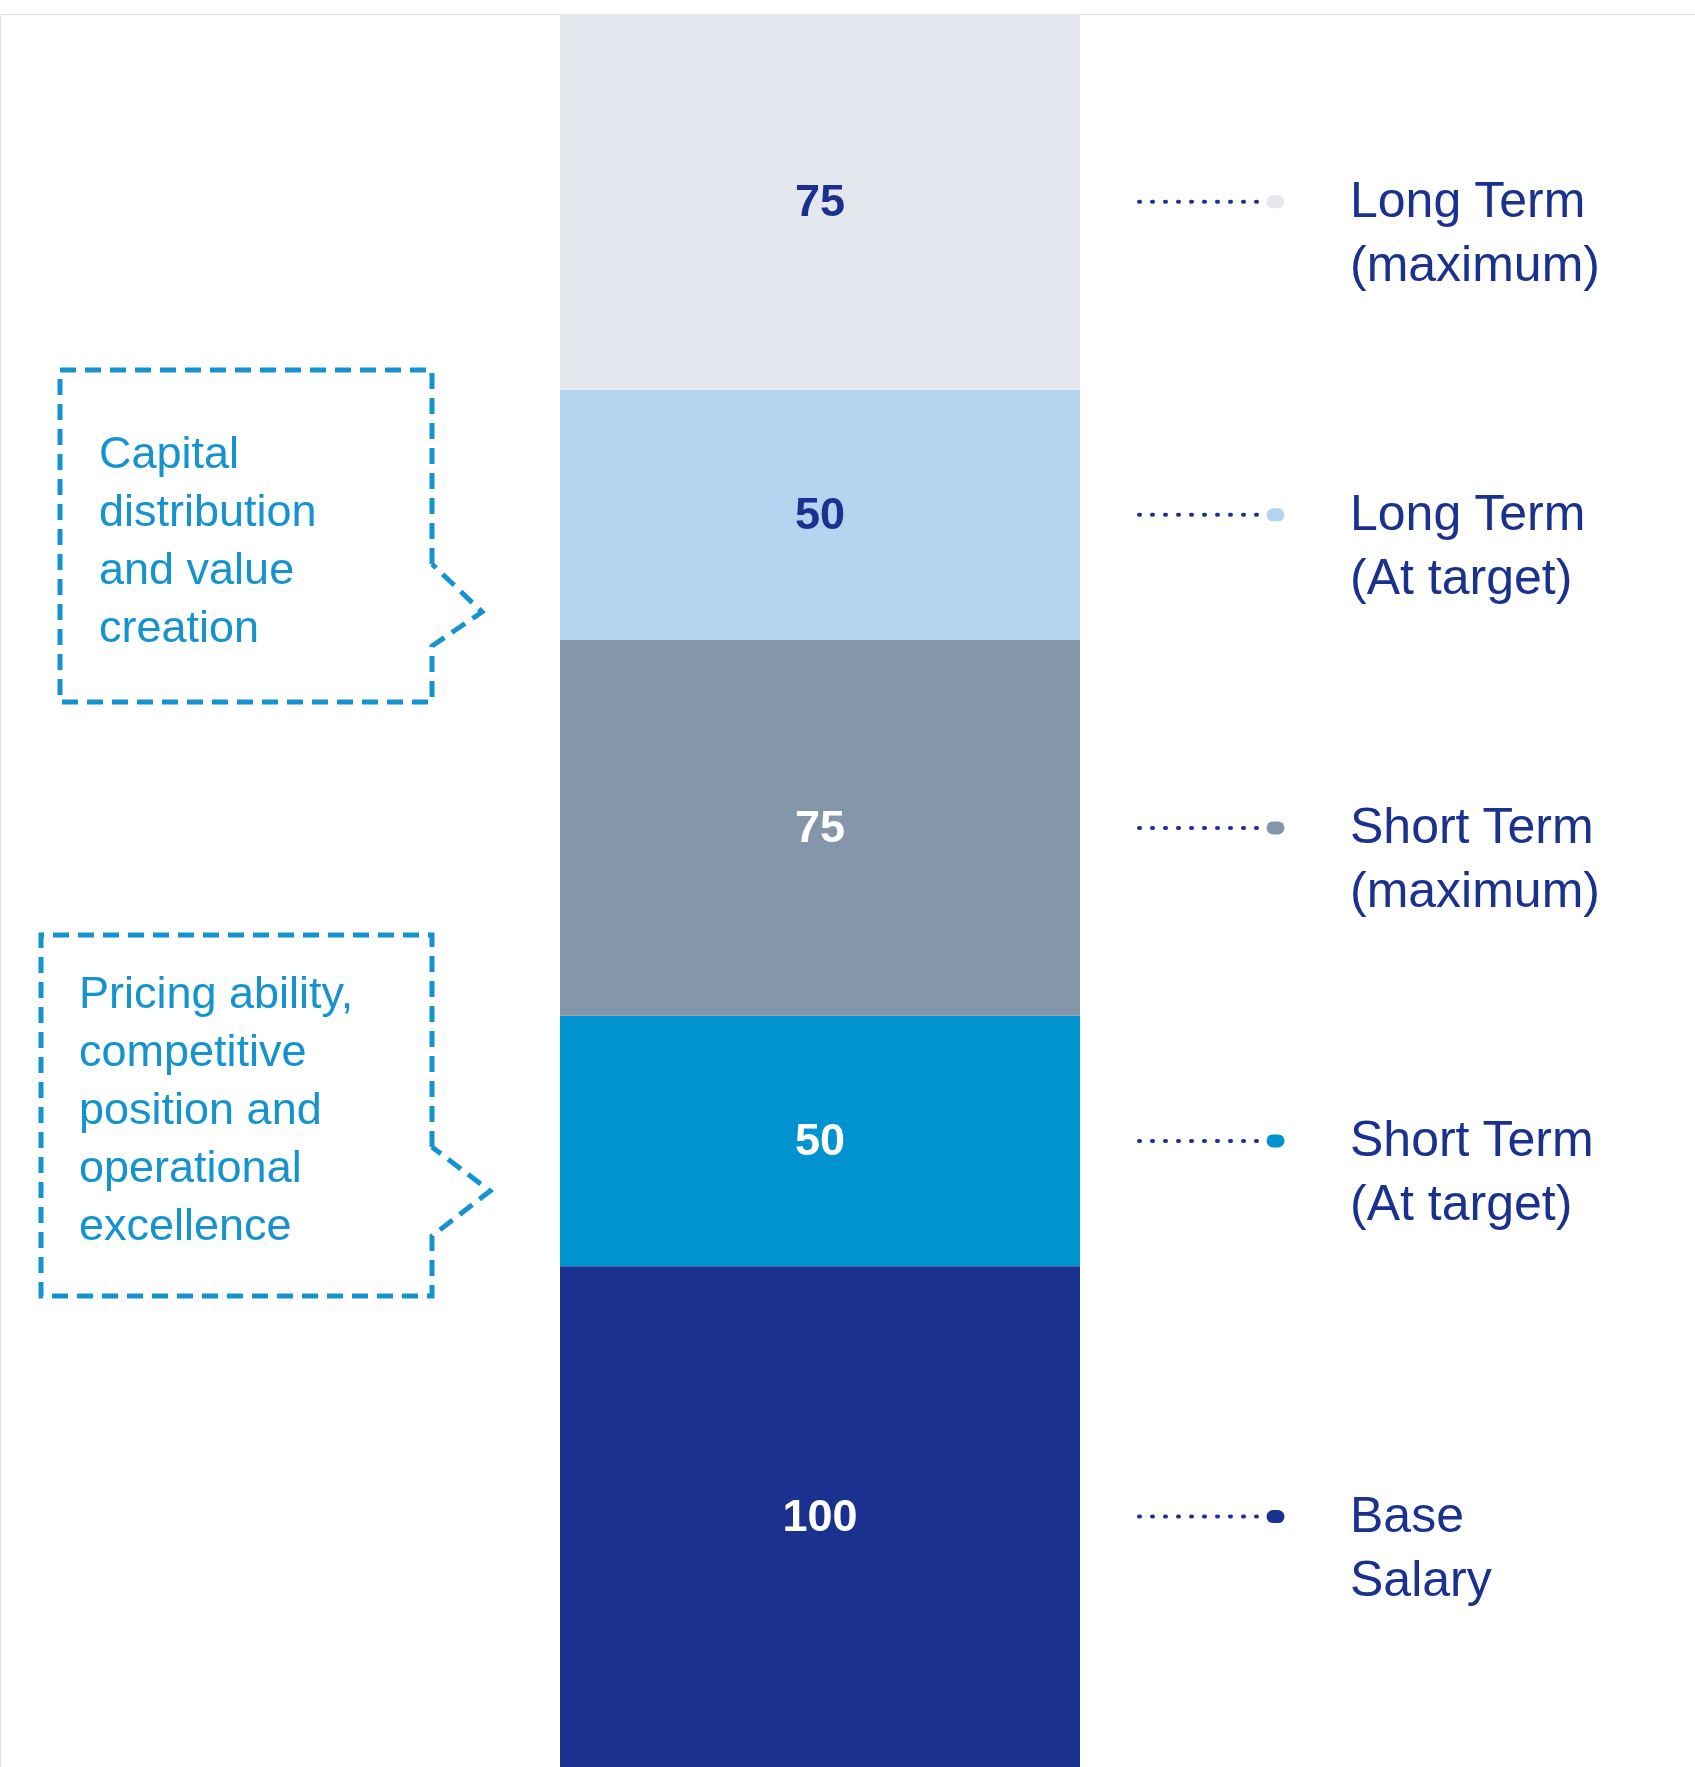  I want to click on legend-label: Short Term (At target), so click(1472, 1170).